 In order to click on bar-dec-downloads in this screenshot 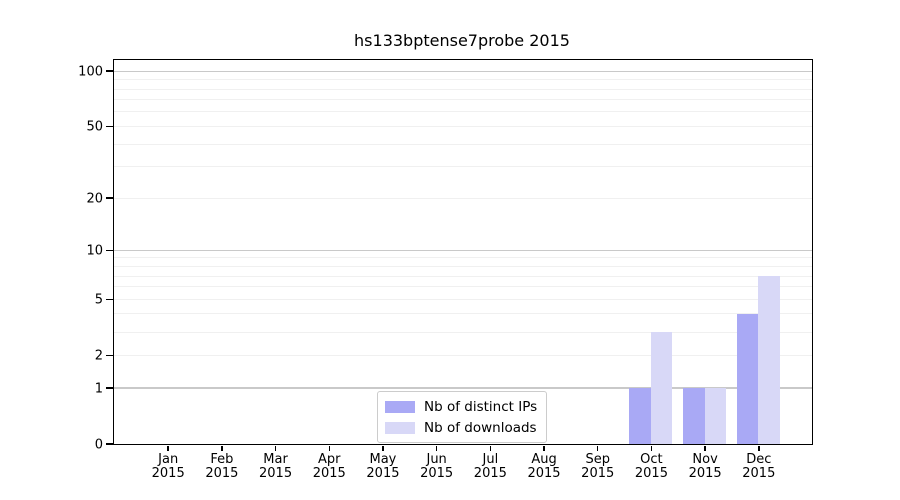, I will do `click(769, 360)`.